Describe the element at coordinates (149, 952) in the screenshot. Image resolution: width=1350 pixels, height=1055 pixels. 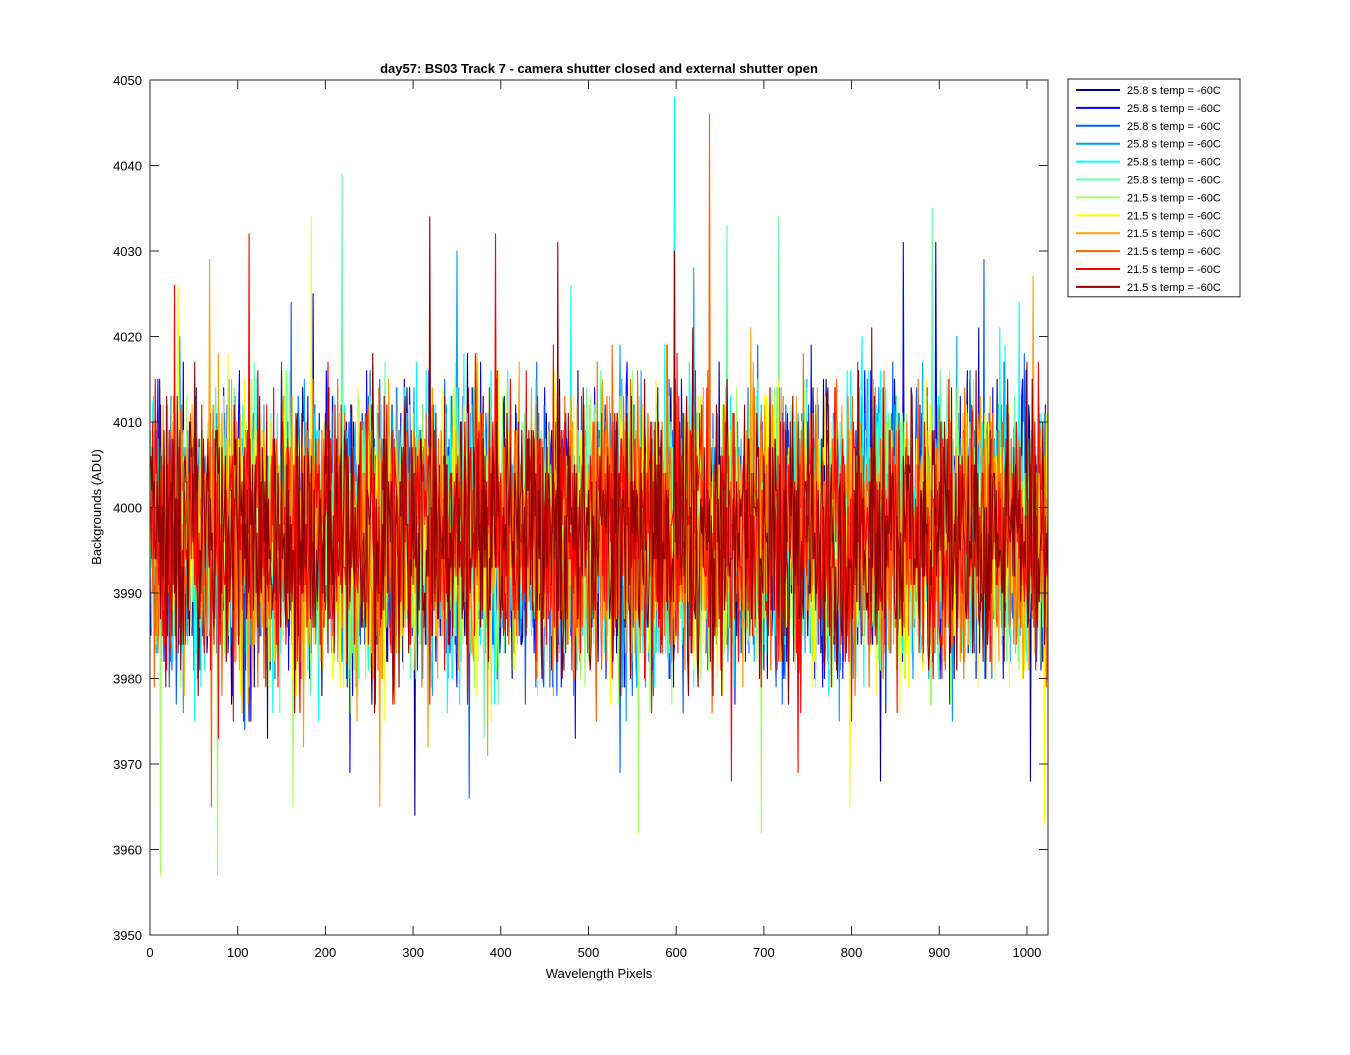
I see `x-tick-label: 0` at that location.